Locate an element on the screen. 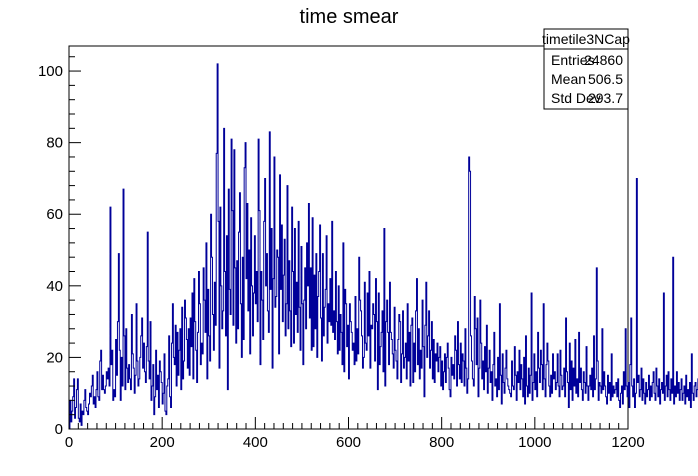 This screenshot has width=698, height=476. chart-title: time smear is located at coordinates (349, 17).